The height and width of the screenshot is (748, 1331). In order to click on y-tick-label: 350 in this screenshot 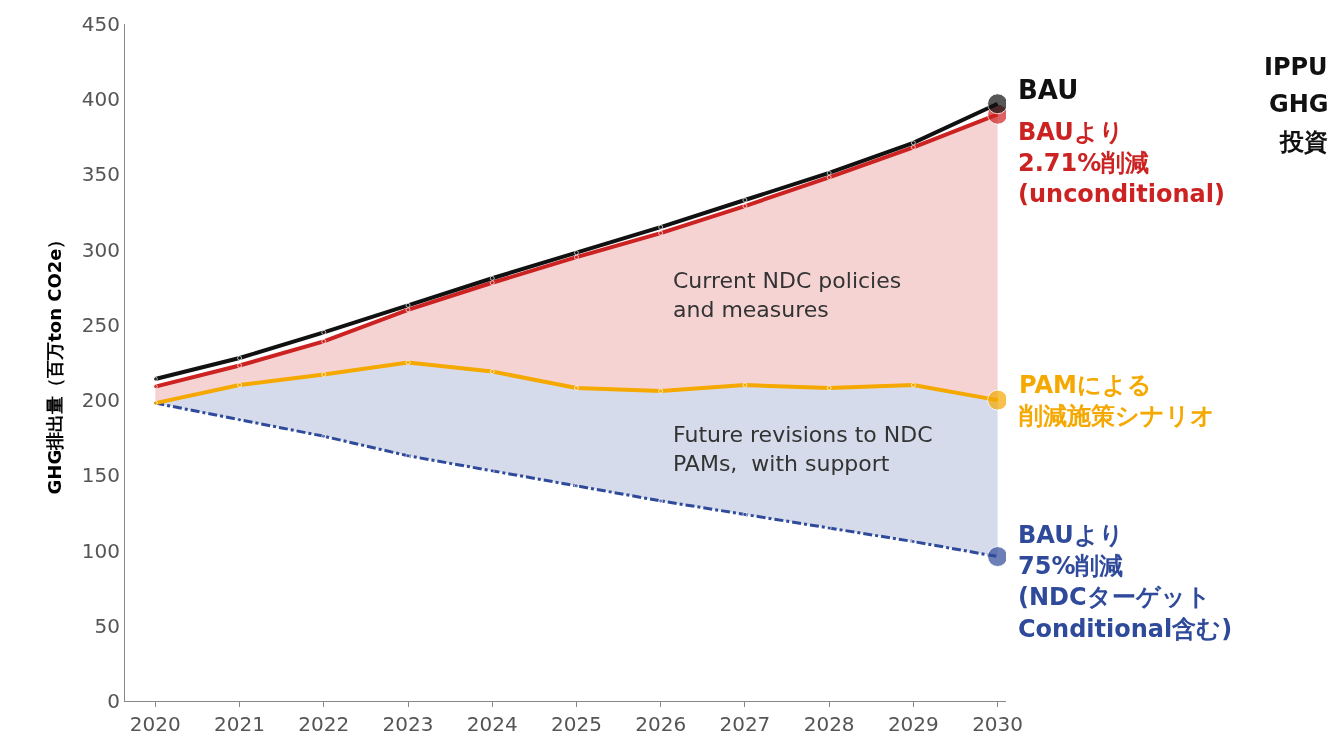, I will do `click(100, 174)`.